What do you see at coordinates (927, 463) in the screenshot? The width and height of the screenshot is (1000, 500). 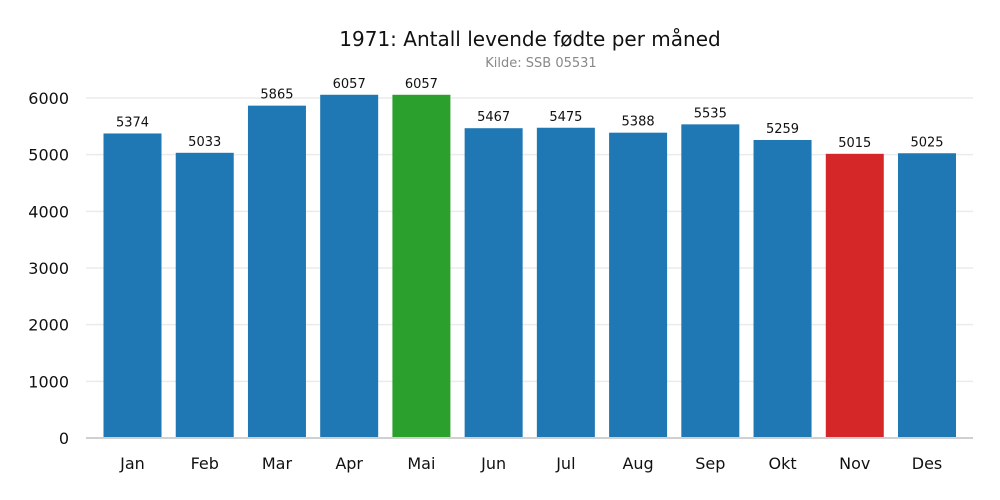 I see `x-tick-label: Des` at bounding box center [927, 463].